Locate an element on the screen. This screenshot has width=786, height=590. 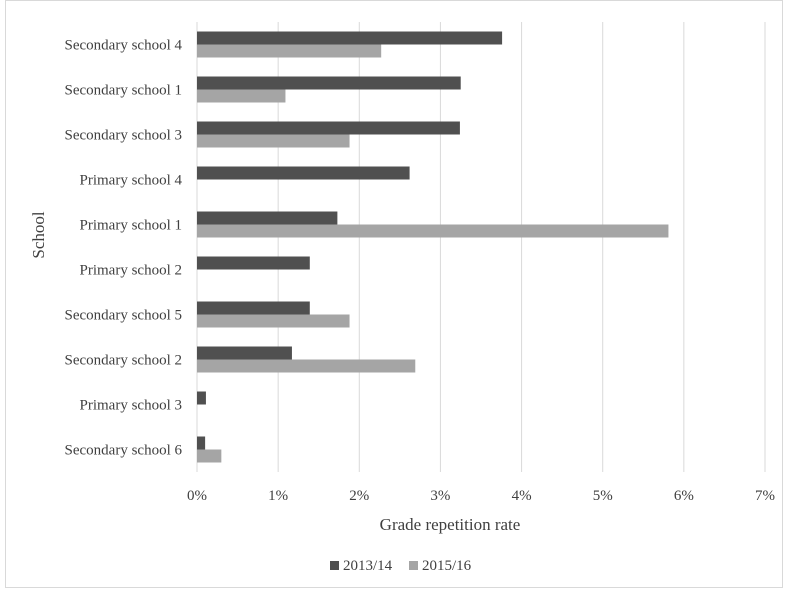
legend-label: 2015/16 is located at coordinates (447, 566).